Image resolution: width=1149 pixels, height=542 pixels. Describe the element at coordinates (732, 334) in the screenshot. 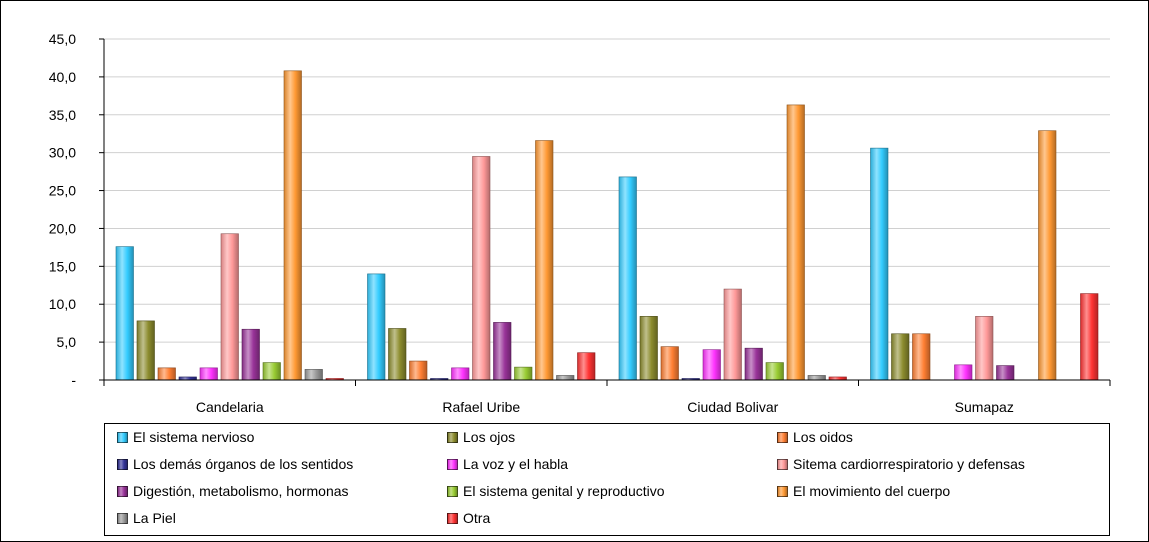

I see `bar-sitema-cardiorrespiratorio-y-defensas-ciudad-bolivar` at that location.